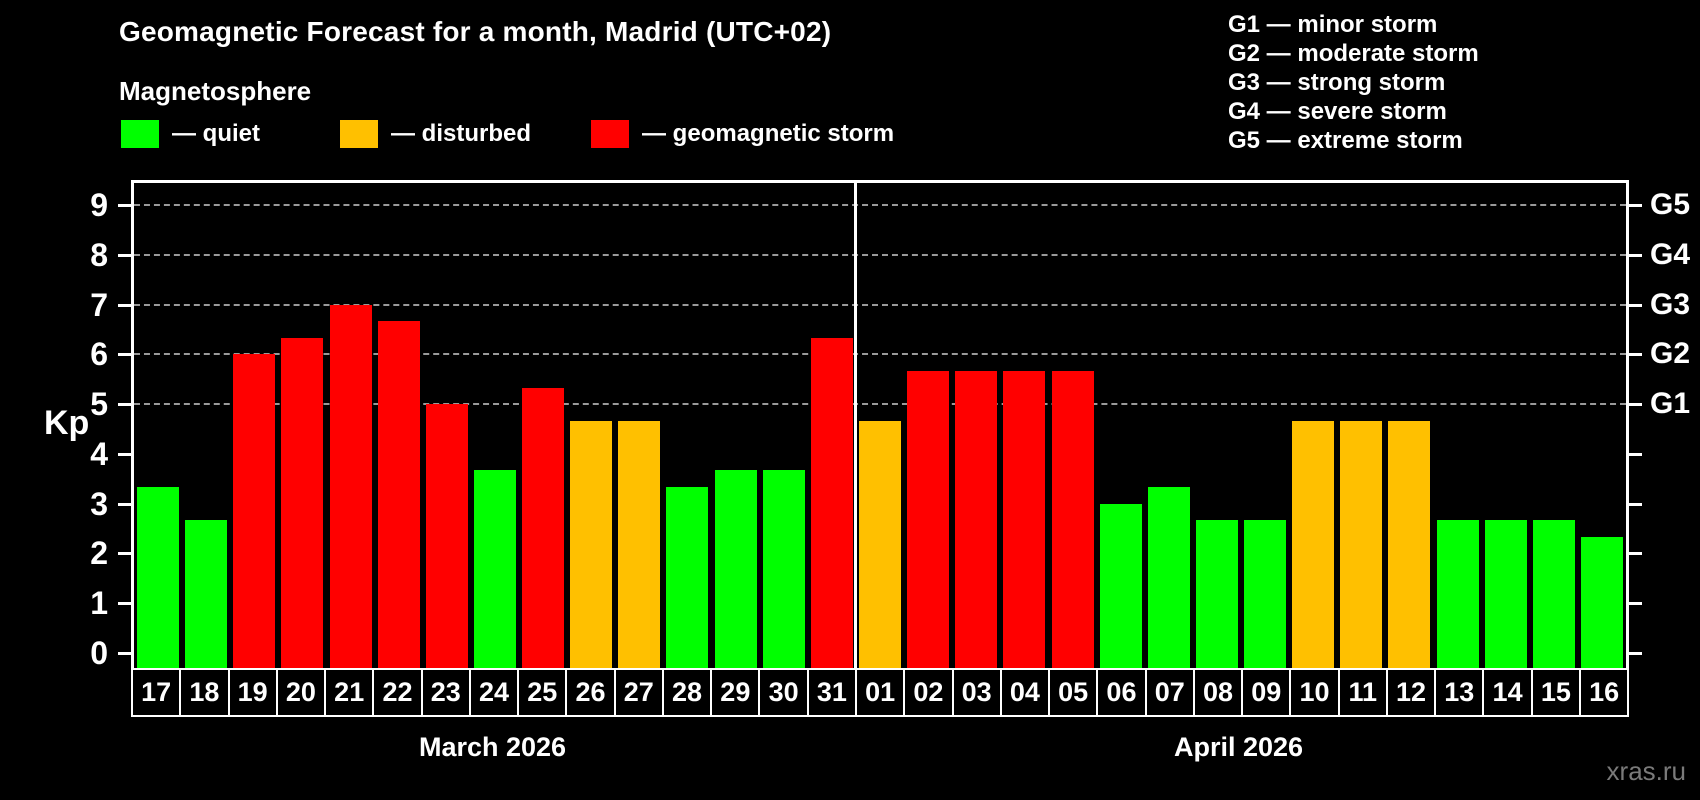 Image resolution: width=1700 pixels, height=800 pixels. I want to click on day-label: 15, so click(1555, 692).